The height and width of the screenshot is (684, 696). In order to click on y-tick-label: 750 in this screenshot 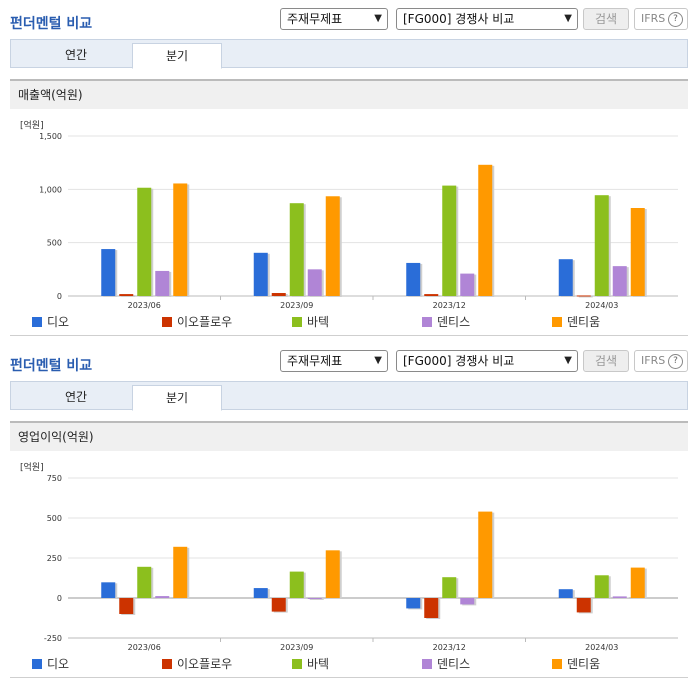, I will do `click(54, 478)`.